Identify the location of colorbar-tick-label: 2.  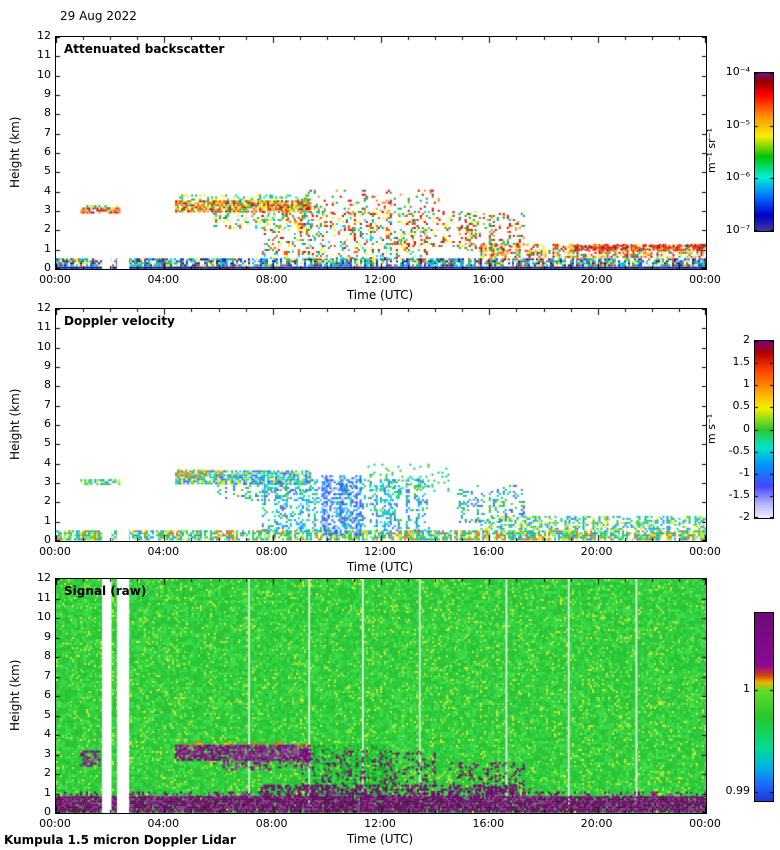
(746, 339).